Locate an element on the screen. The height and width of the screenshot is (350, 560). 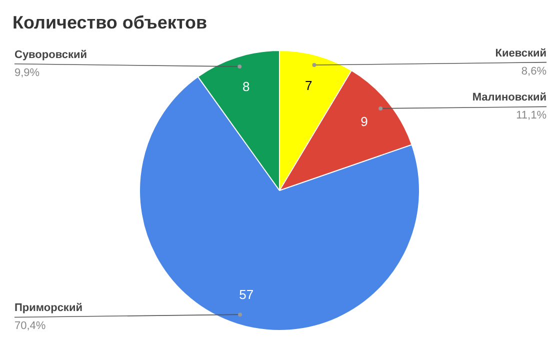
slice-label: Приморский is located at coordinates (48, 308).